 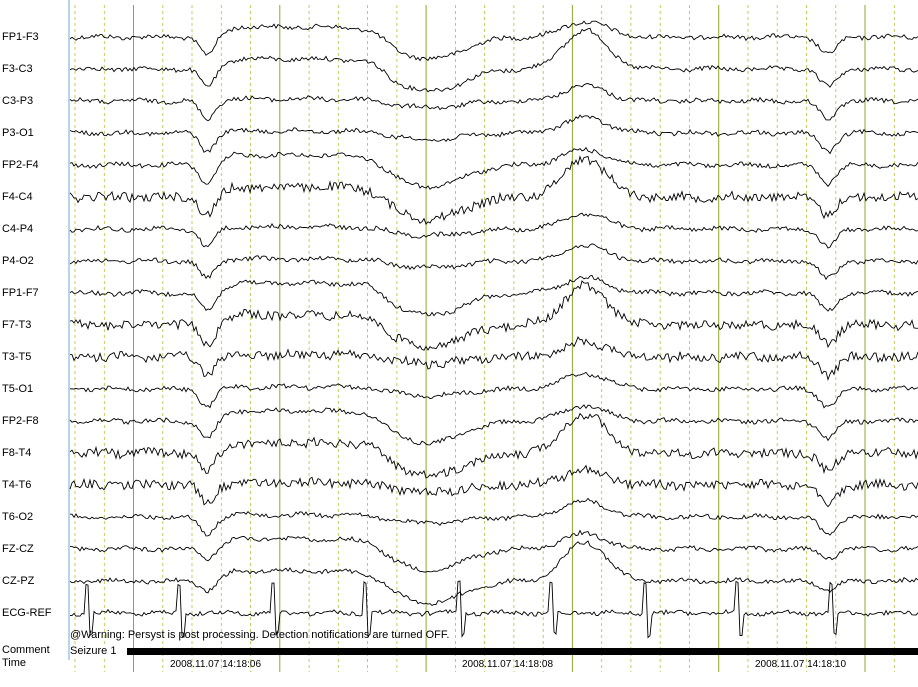 What do you see at coordinates (18, 581) in the screenshot?
I see `channel-label: CZ-PZ` at bounding box center [18, 581].